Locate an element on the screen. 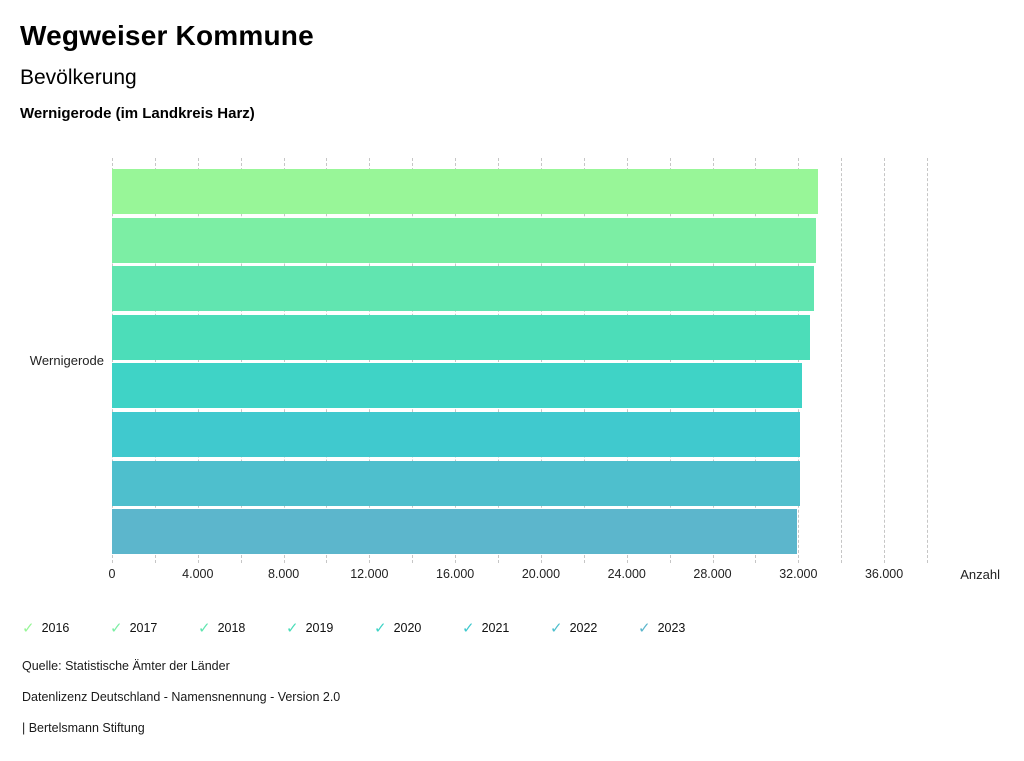 The height and width of the screenshot is (761, 1024). bar-2021 is located at coordinates (456, 434).